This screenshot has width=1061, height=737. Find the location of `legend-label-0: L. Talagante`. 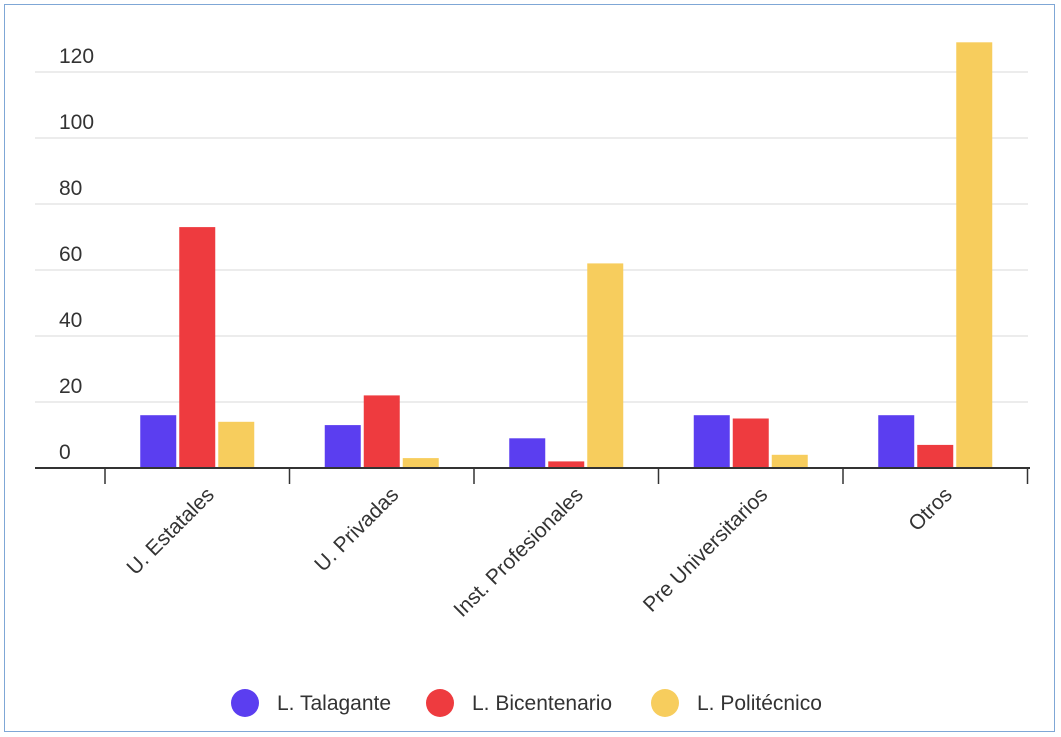

legend-label-0: L. Talagante is located at coordinates (334, 703).